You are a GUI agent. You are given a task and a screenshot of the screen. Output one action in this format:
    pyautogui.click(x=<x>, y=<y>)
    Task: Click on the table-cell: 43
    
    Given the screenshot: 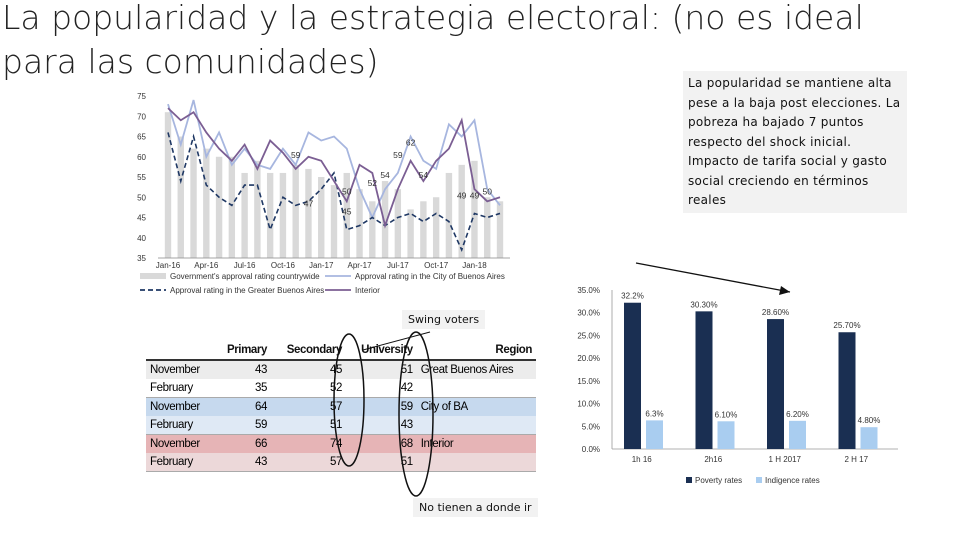 What is the action you would take?
    pyautogui.click(x=261, y=370)
    